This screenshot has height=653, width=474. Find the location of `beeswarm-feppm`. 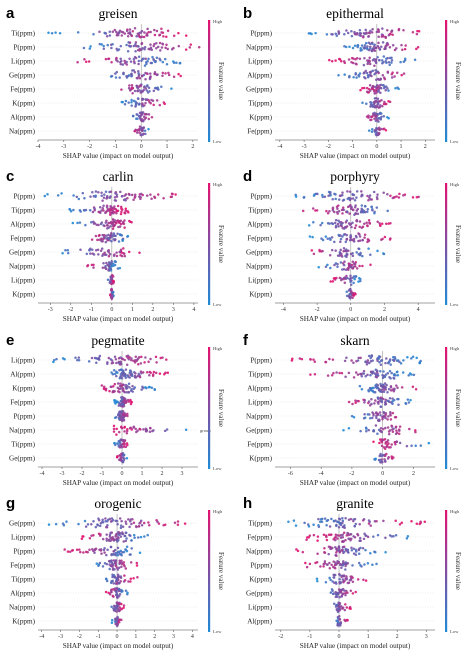

beeswarm-feppm is located at coordinates (401, 444).